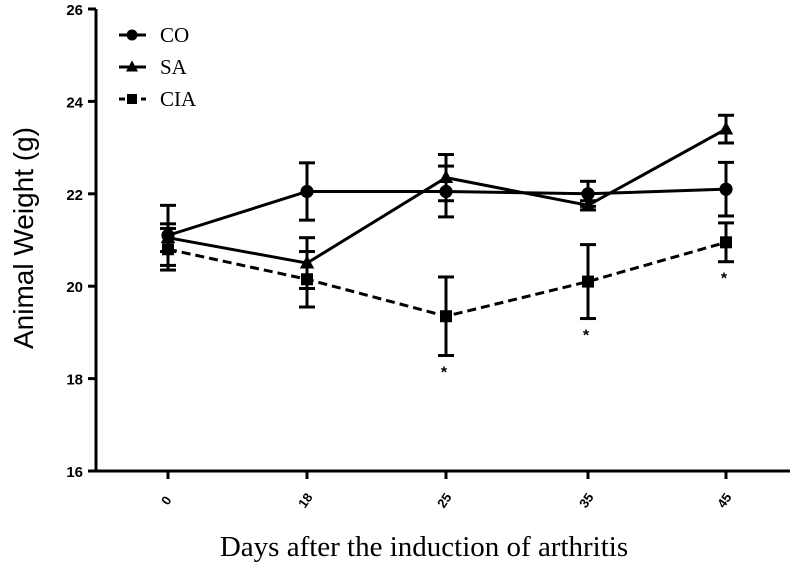  Describe the element at coordinates (74, 472) in the screenshot. I see `y-tick-label: 16` at that location.